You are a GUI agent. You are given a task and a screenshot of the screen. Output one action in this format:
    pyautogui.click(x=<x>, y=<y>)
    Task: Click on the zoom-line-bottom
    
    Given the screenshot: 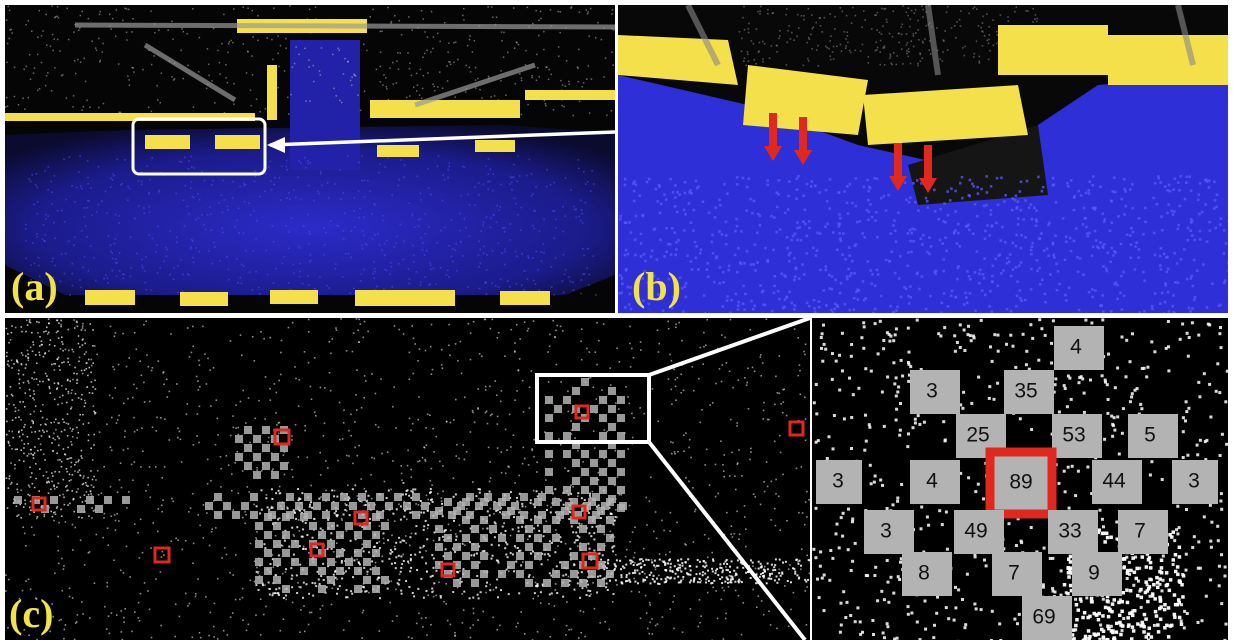 What is the action you would take?
    pyautogui.click(x=727, y=540)
    